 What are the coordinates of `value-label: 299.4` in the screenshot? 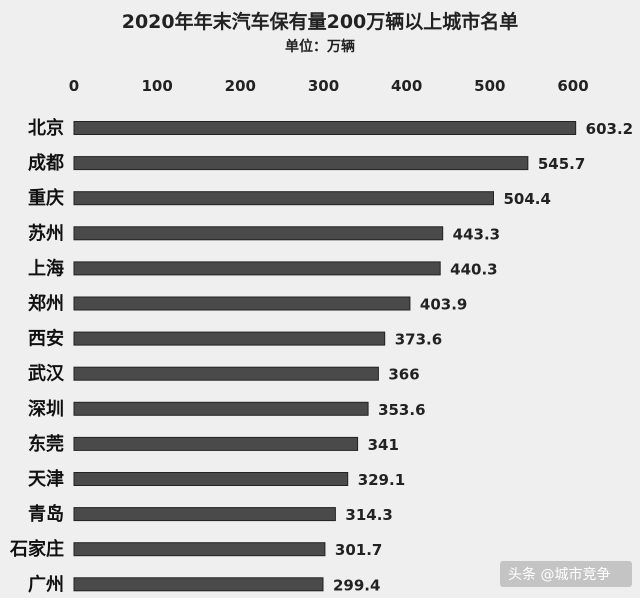 It's located at (356, 585).